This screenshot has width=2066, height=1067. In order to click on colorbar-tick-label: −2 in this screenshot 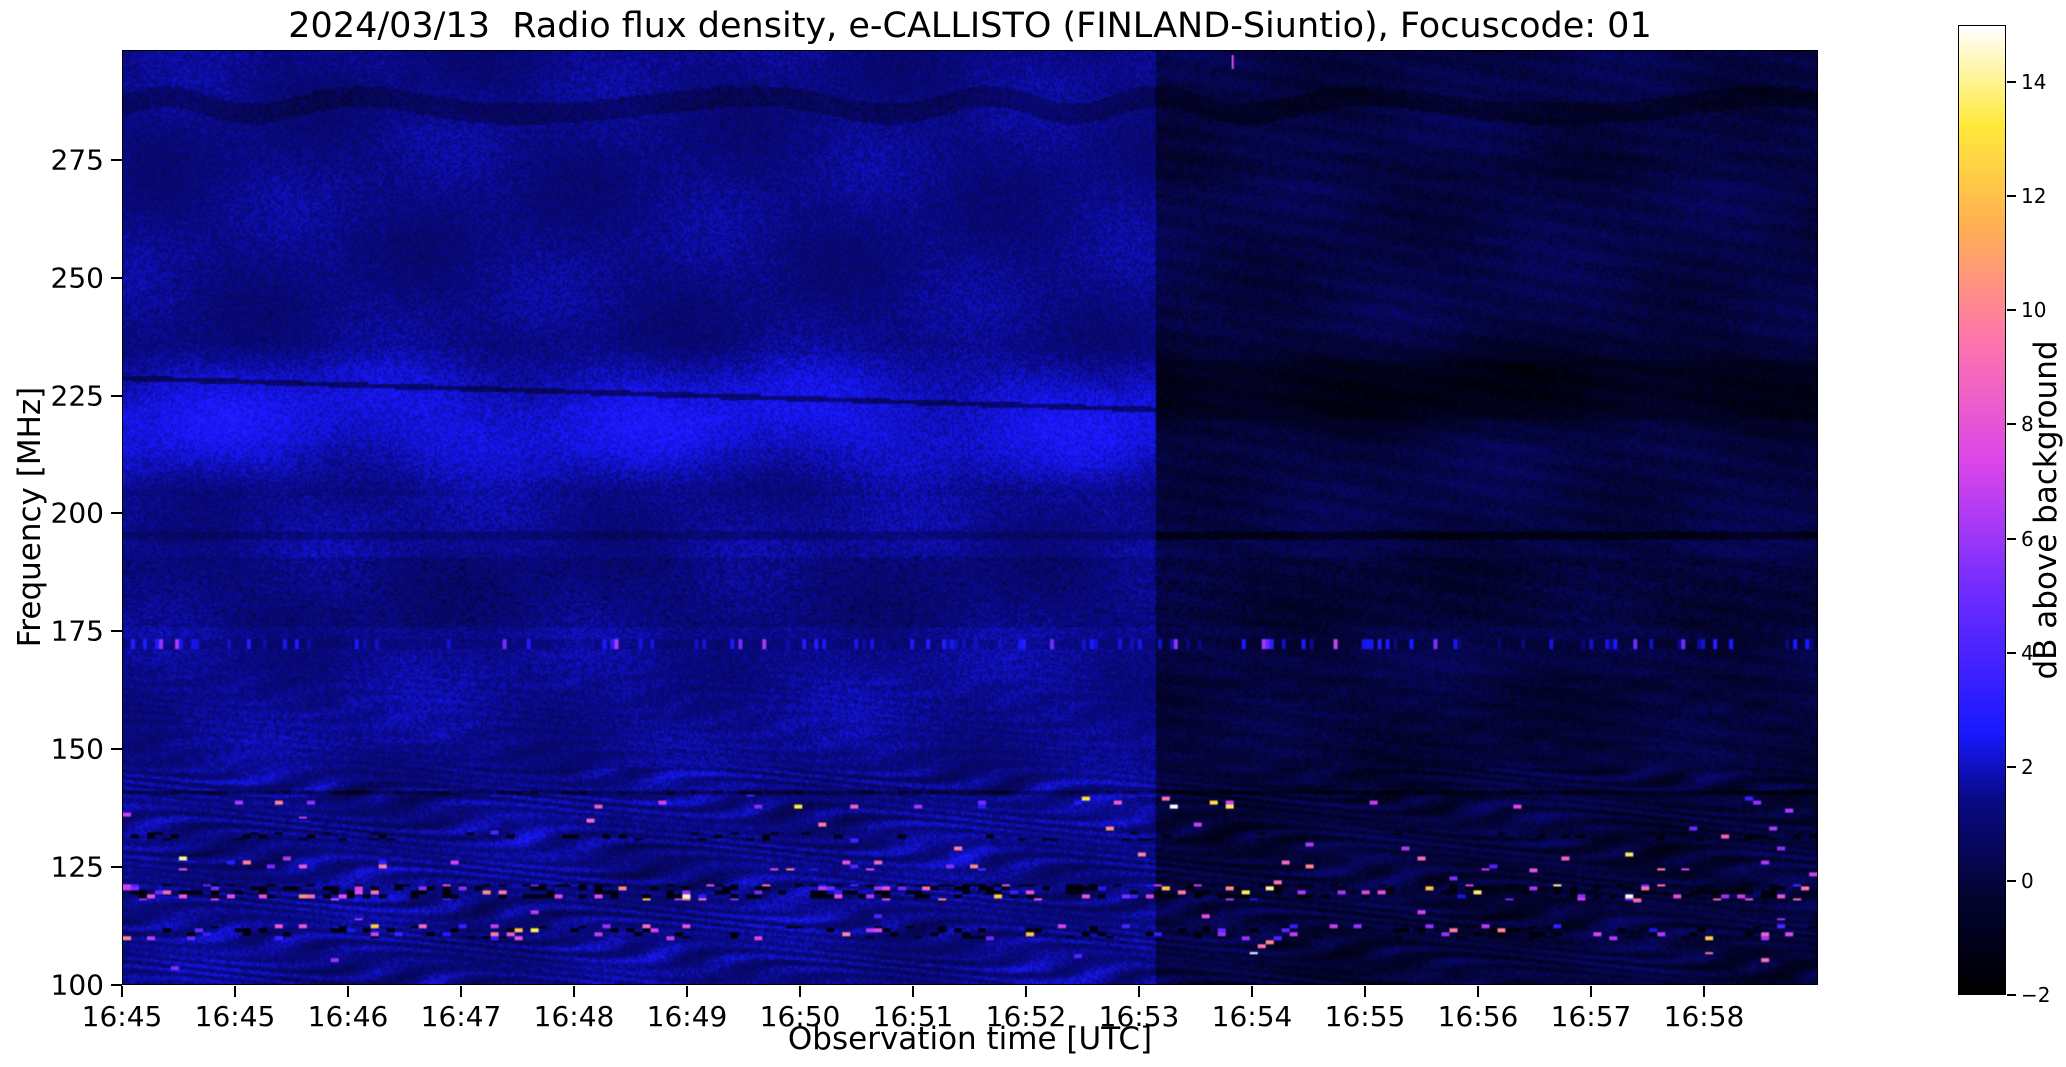, I will do `click(2036, 995)`.